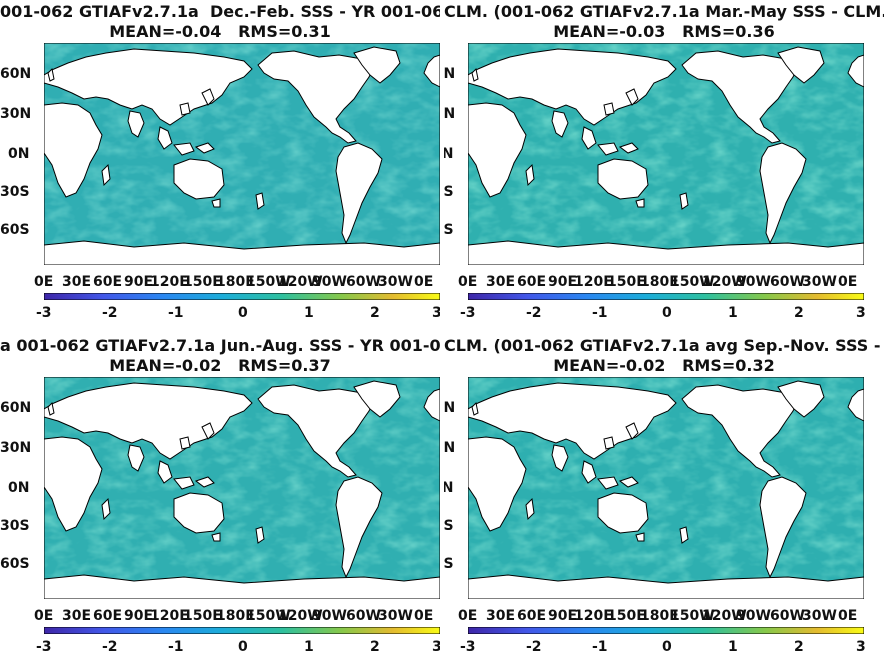  I want to click on panel-stats: MEAN=-0.02 RMS=0.32, so click(664, 365).